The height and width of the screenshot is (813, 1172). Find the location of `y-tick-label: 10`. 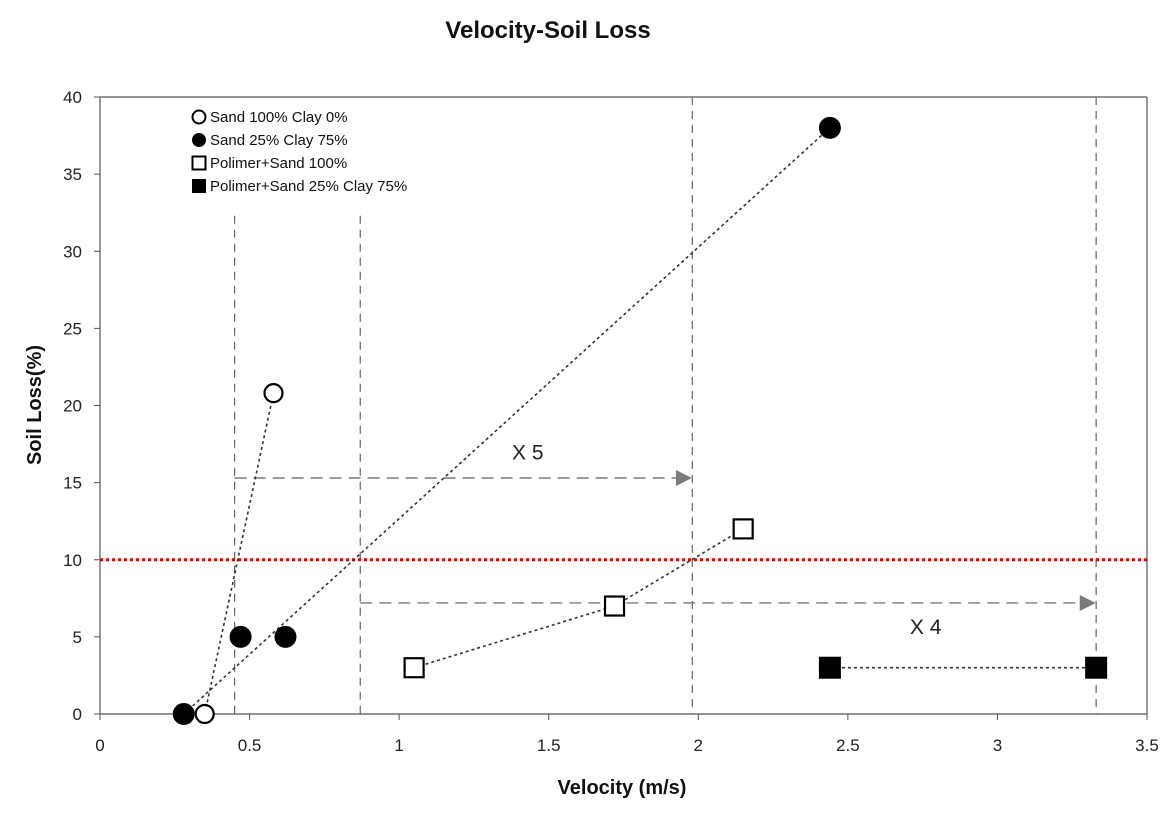

y-tick-label: 10 is located at coordinates (72, 560).